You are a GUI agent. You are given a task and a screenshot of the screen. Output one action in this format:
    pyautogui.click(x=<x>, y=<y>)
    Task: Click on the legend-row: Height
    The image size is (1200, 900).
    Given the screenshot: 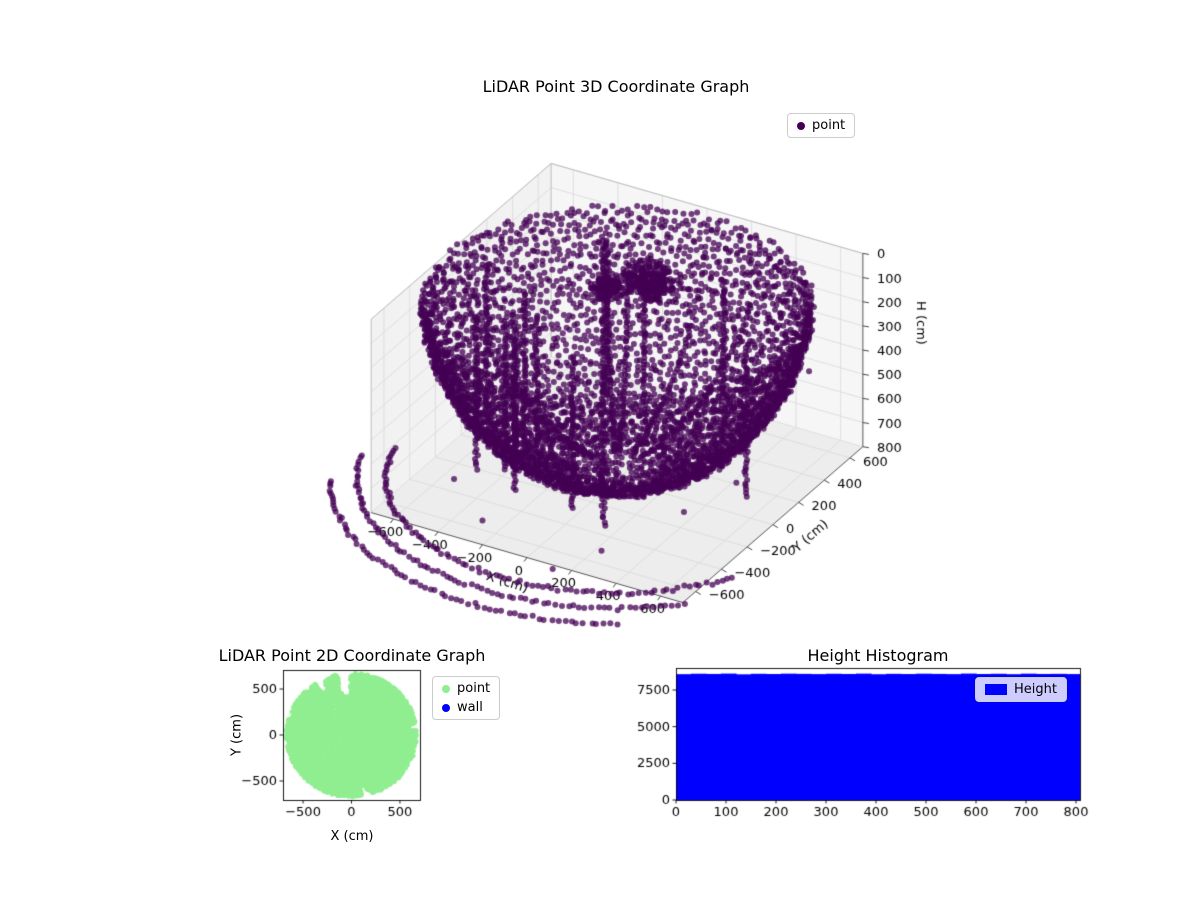 What is the action you would take?
    pyautogui.click(x=1021, y=689)
    